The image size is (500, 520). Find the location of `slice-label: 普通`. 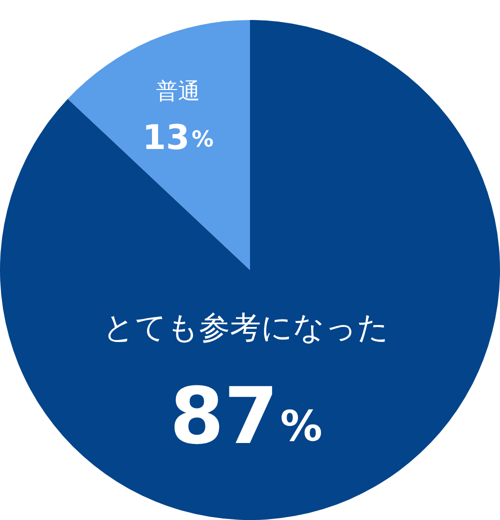

slice-label: 普通 is located at coordinates (178, 92).